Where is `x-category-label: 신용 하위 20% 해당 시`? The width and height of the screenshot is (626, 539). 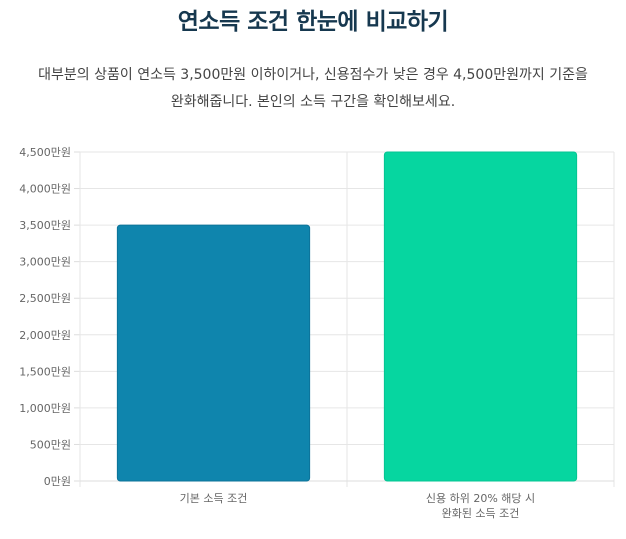
x-category-label: 신용 하위 20% 해당 시 is located at coordinates (480, 498).